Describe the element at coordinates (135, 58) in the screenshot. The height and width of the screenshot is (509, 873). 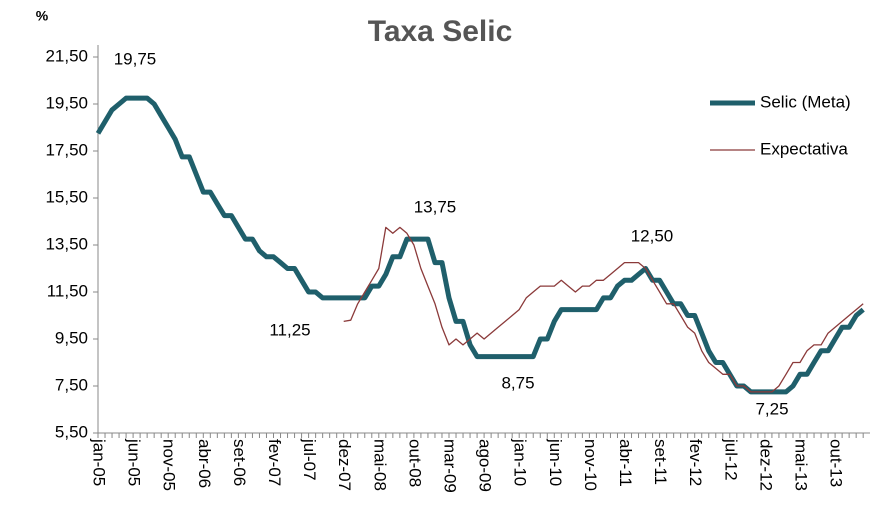
I see `annotation: 19,75` at that location.